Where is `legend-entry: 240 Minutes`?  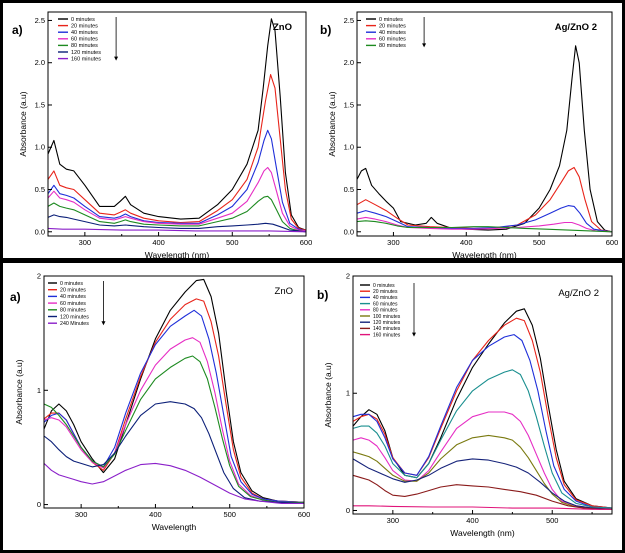
legend-entry: 240 Minutes is located at coordinates (74, 324).